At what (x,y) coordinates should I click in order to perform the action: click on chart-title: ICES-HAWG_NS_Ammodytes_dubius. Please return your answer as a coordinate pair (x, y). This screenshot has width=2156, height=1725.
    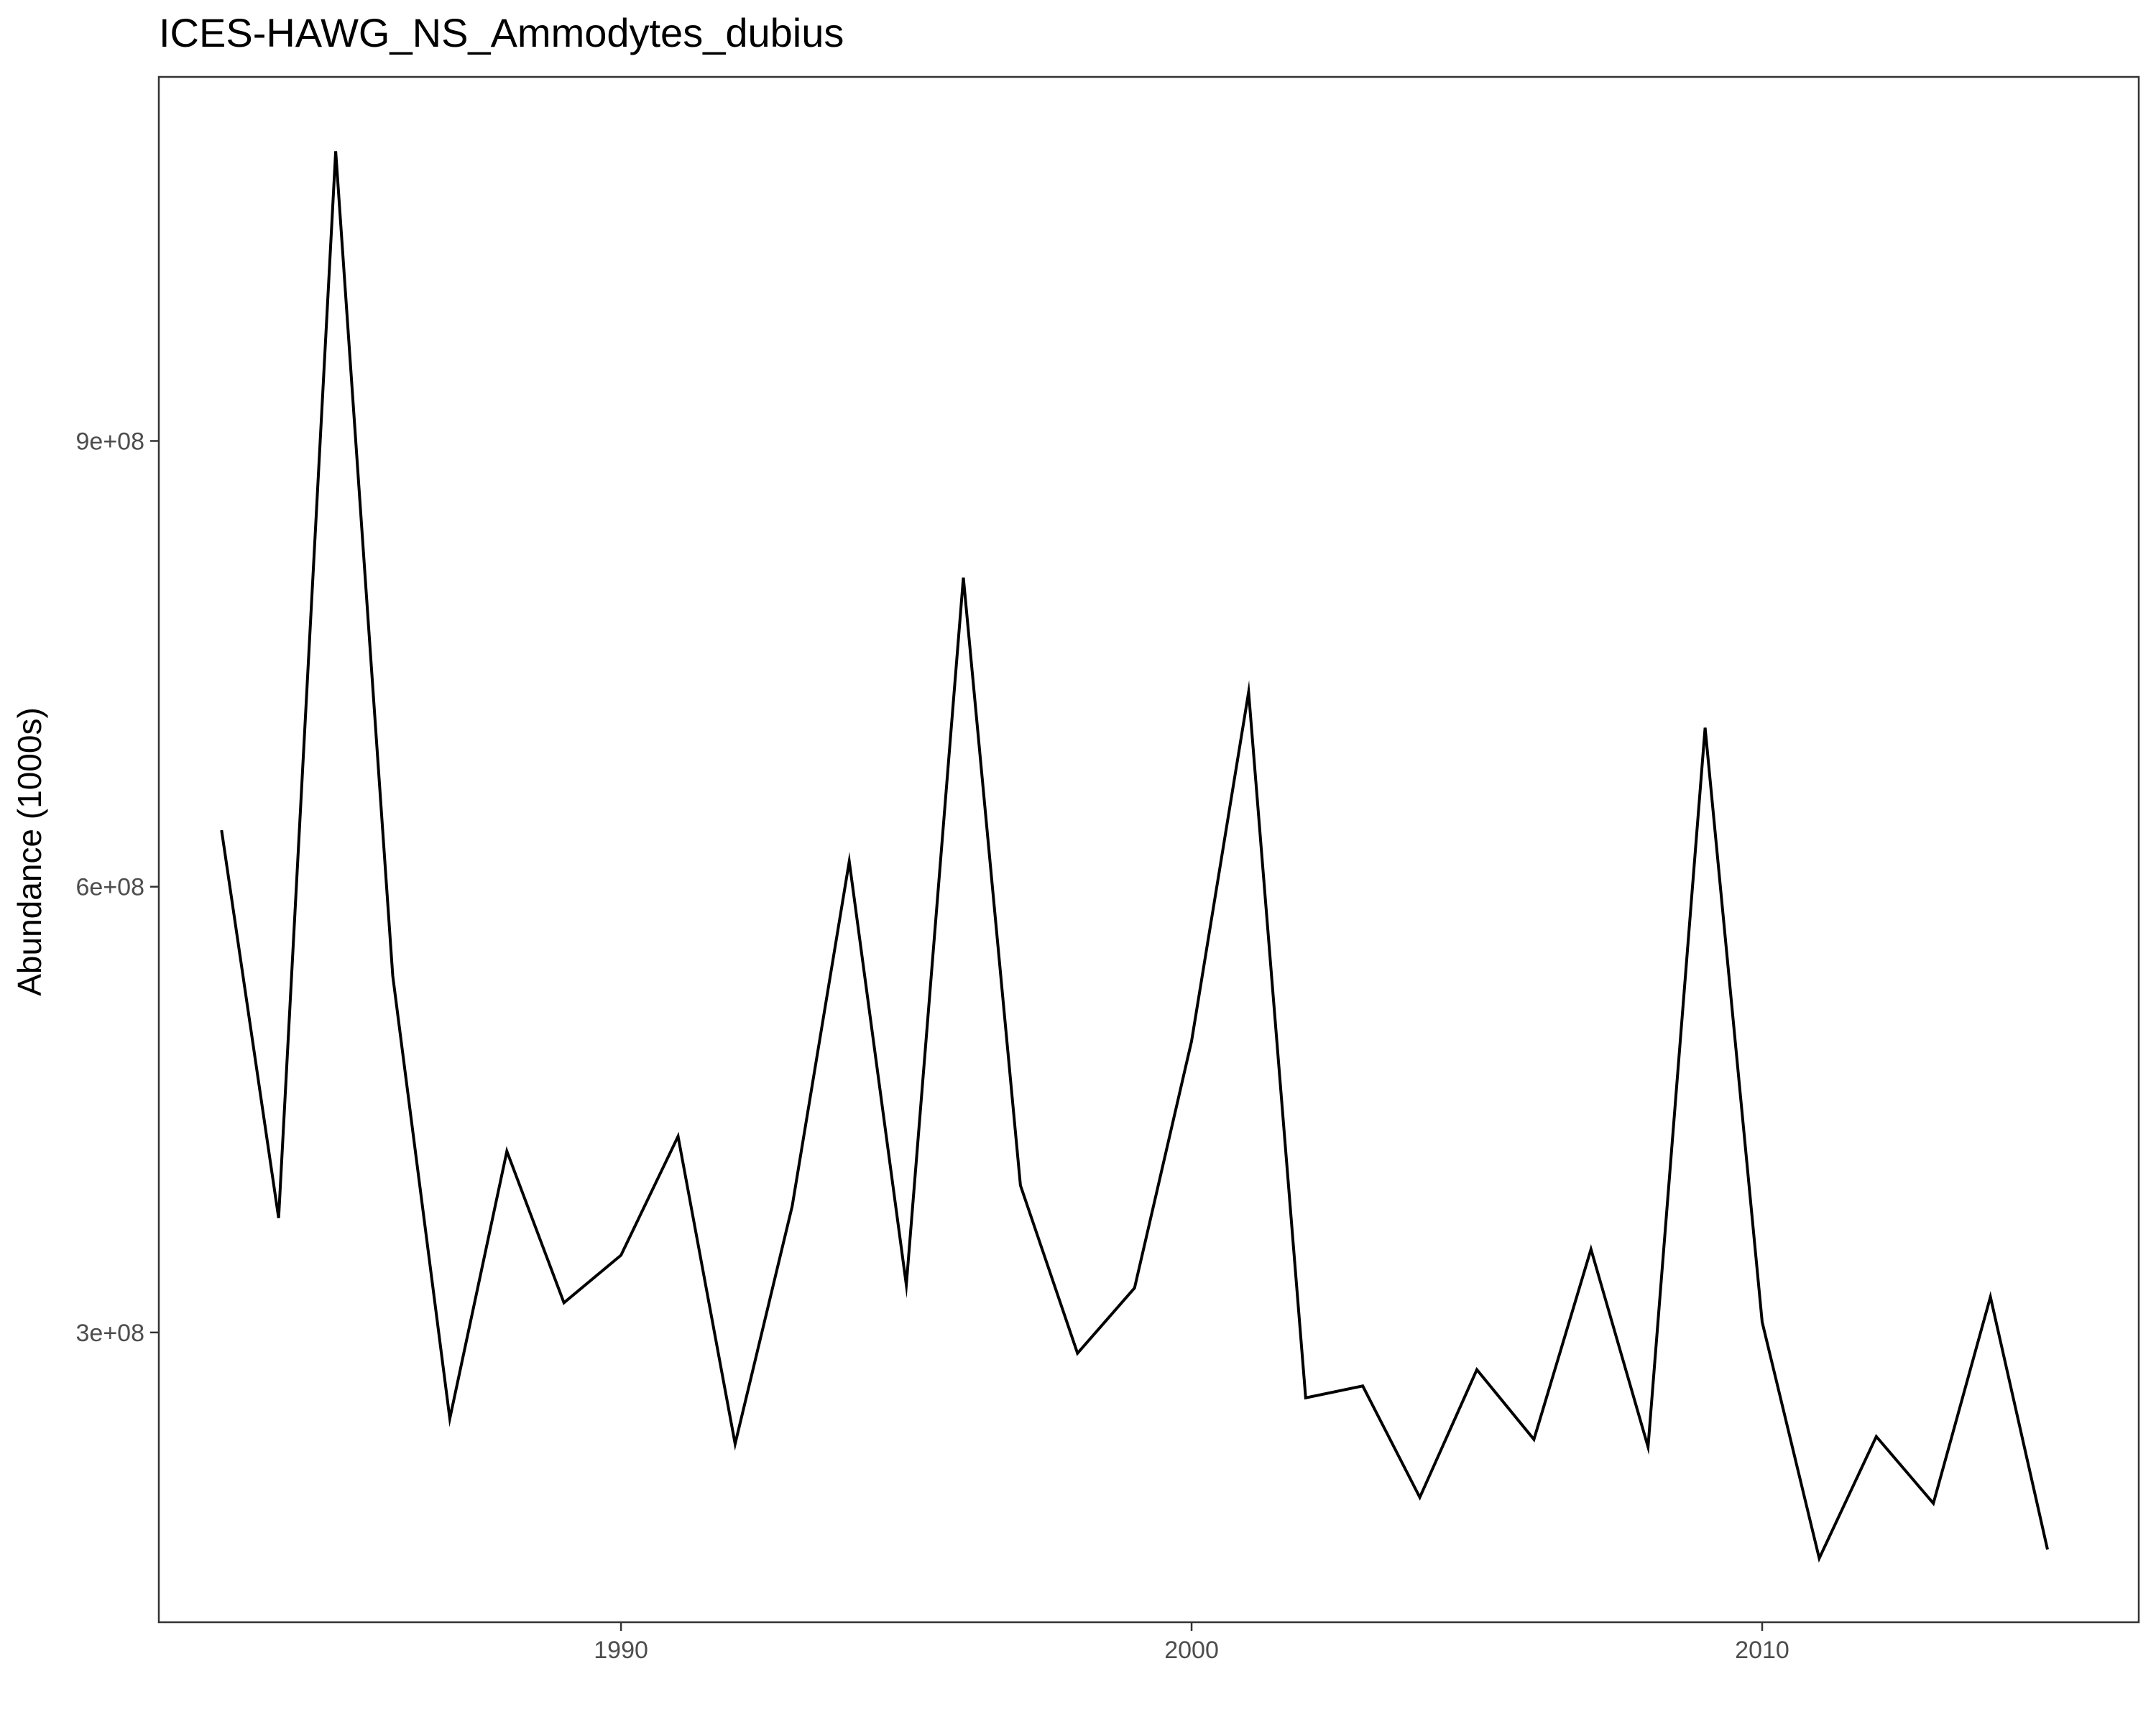
    Looking at the image, I should click on (502, 32).